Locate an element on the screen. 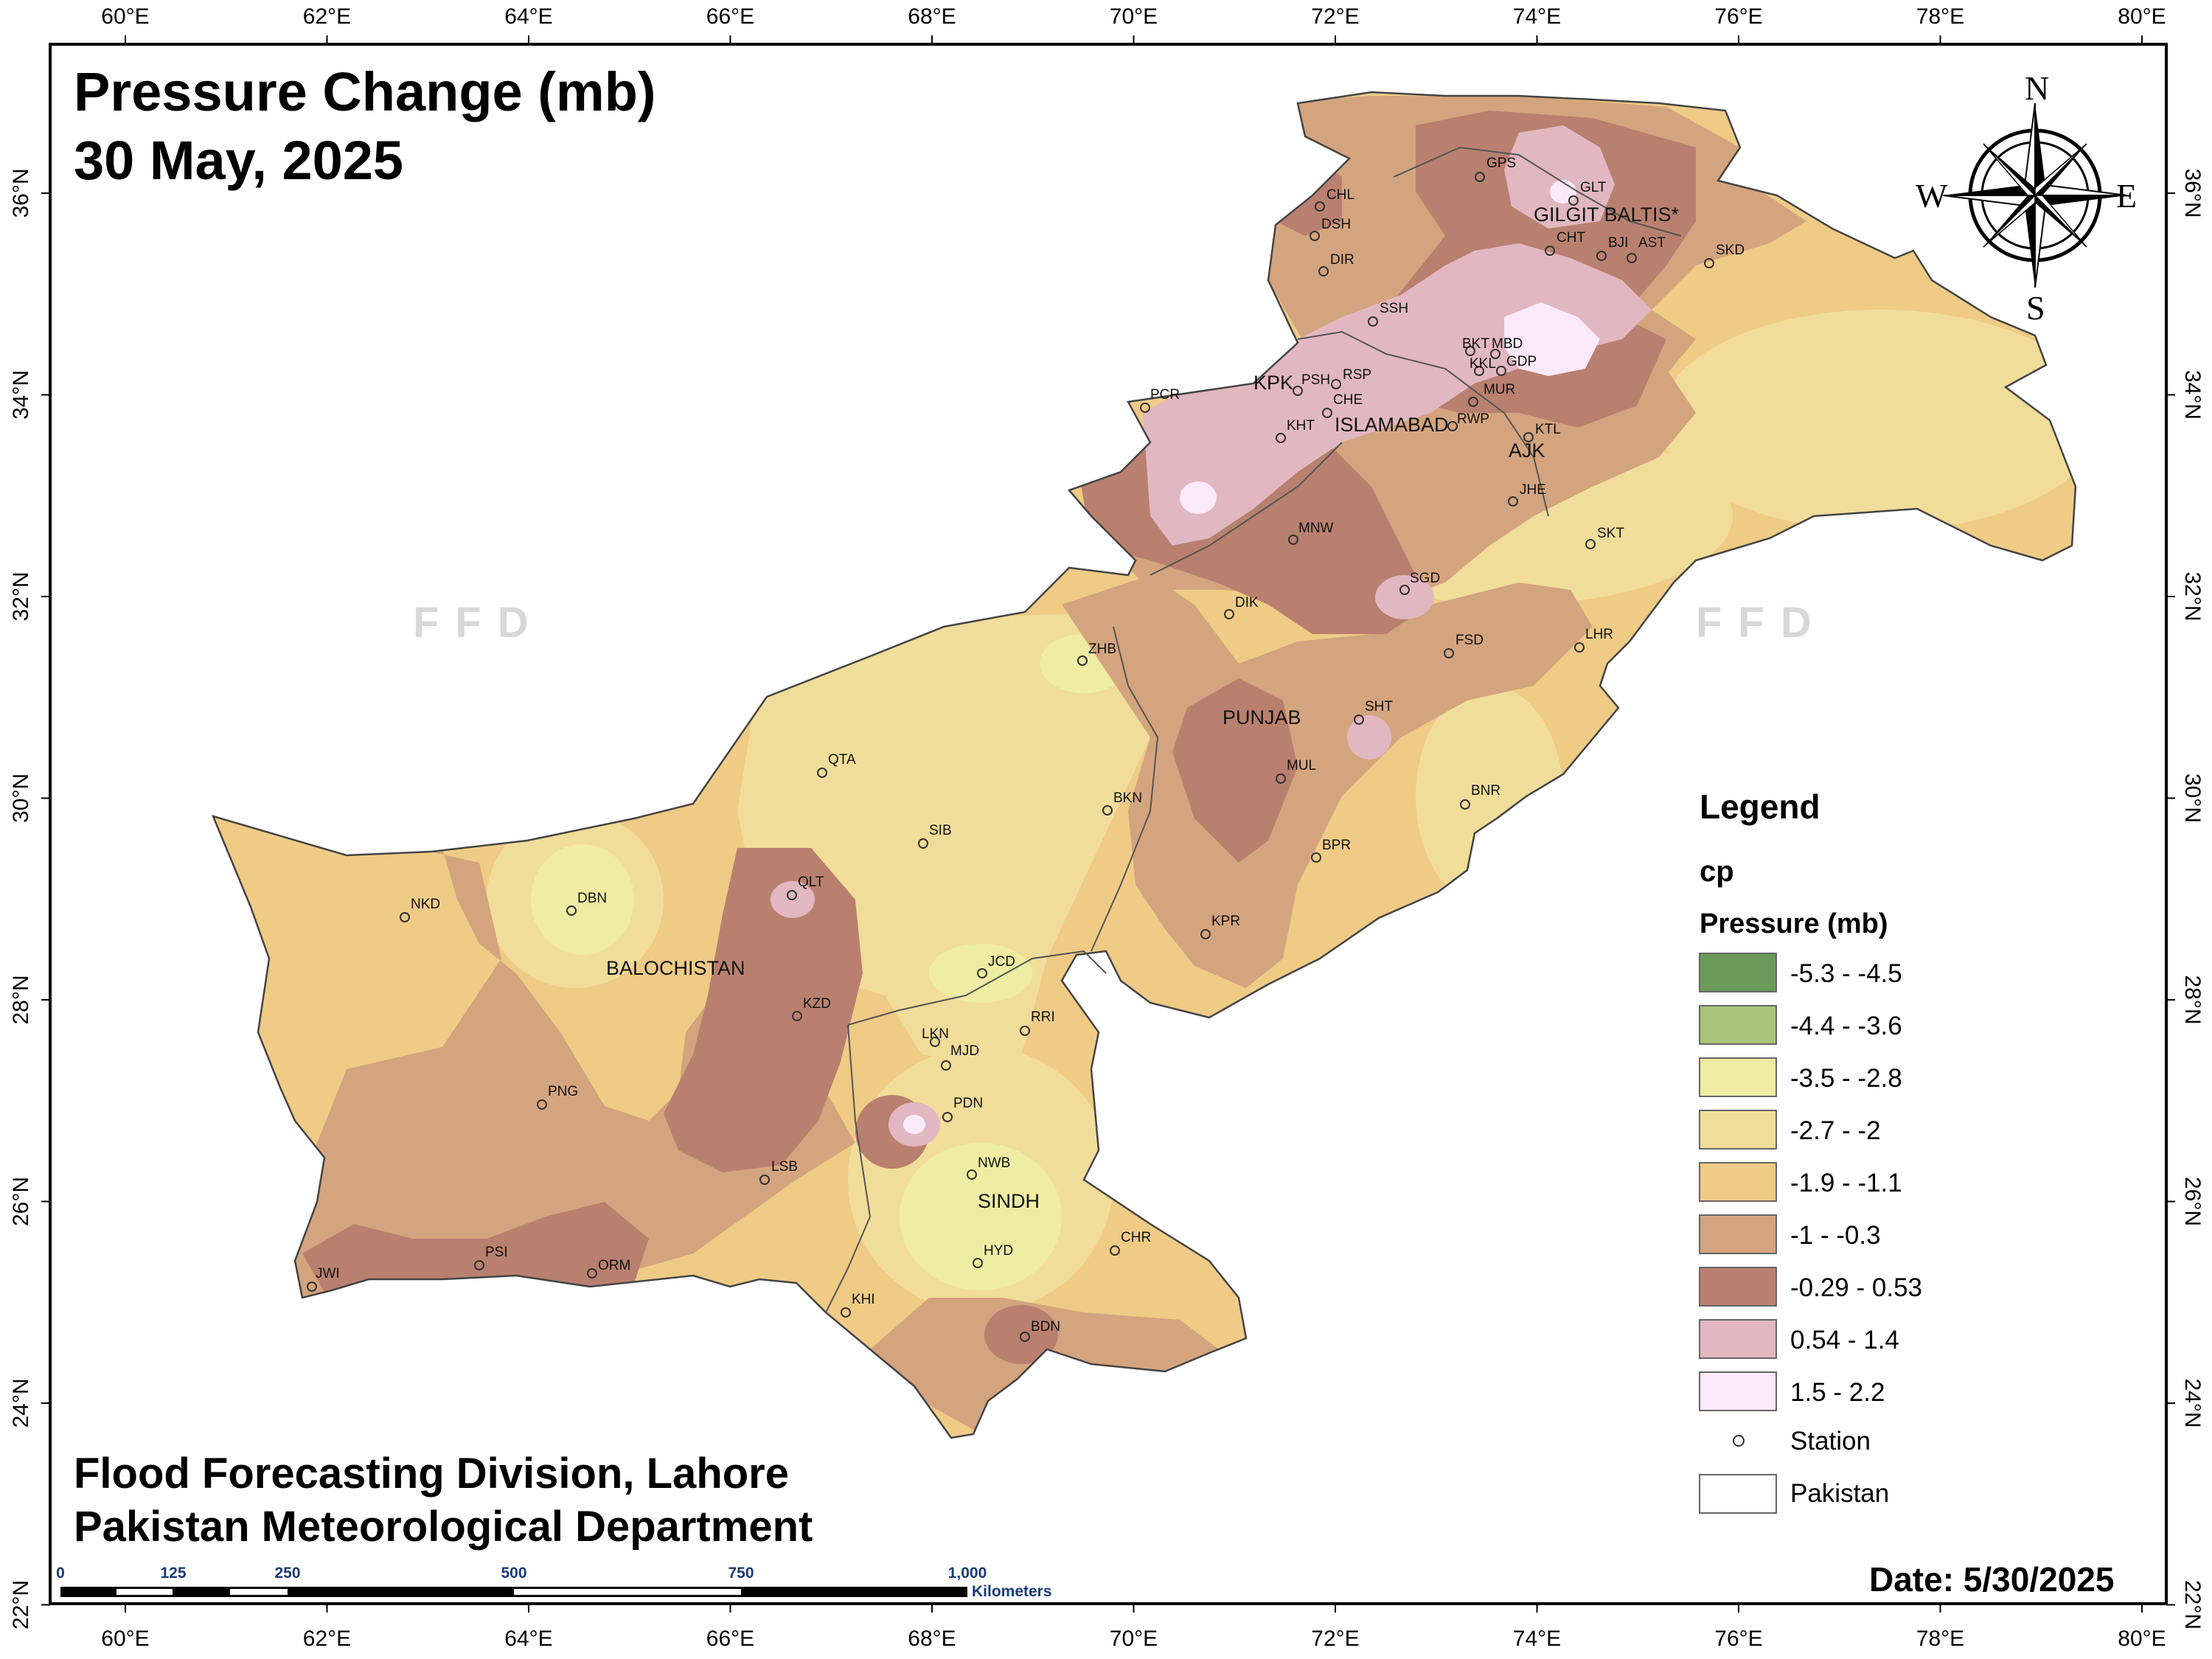  legend-class: -0.29 - 0.53 is located at coordinates (1810, 1287).